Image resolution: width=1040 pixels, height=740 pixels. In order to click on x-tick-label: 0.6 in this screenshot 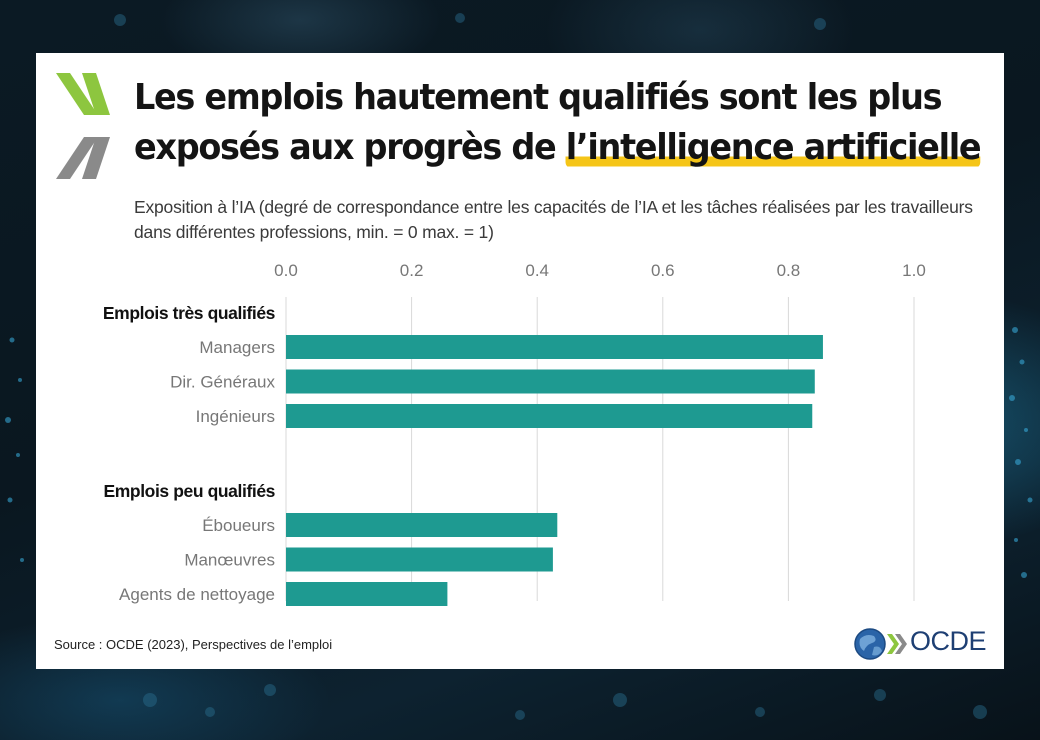, I will do `click(663, 270)`.